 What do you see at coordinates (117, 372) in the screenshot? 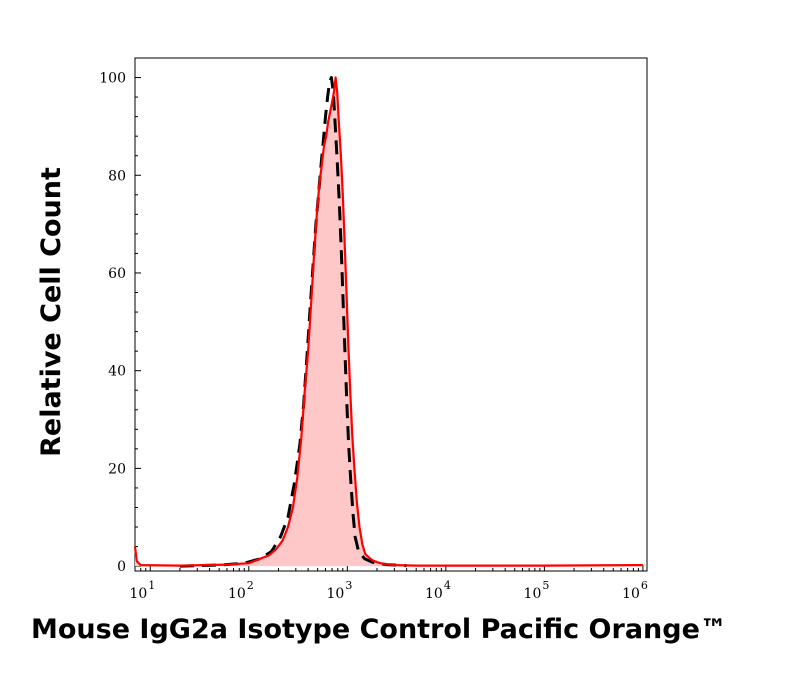
I see `y-tick-label: 40` at bounding box center [117, 372].